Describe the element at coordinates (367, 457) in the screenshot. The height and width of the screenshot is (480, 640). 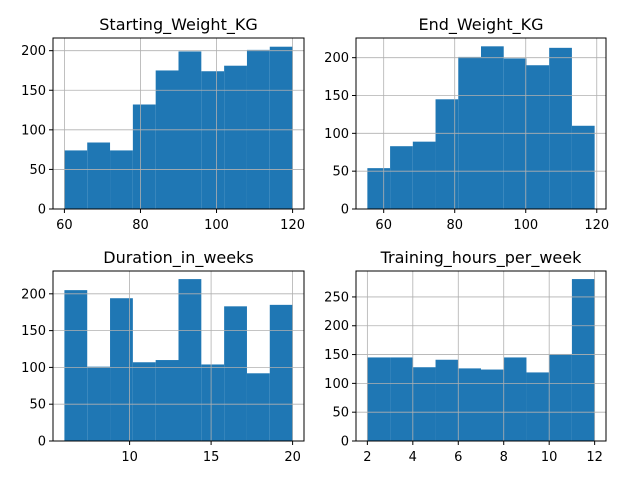
I see `x-tick-label: 2` at that location.